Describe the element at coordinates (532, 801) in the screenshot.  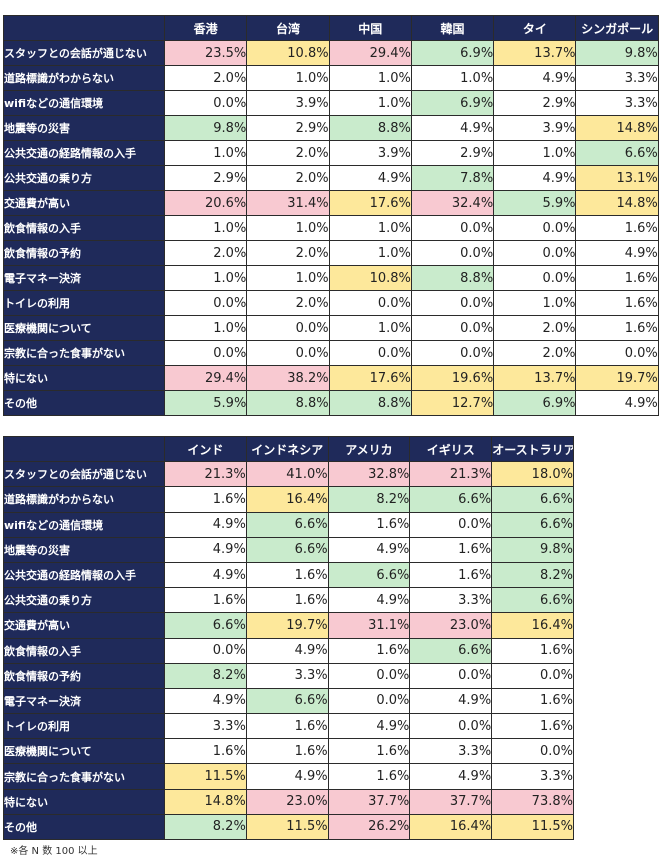
I see `value-cell: 73.8%` at that location.